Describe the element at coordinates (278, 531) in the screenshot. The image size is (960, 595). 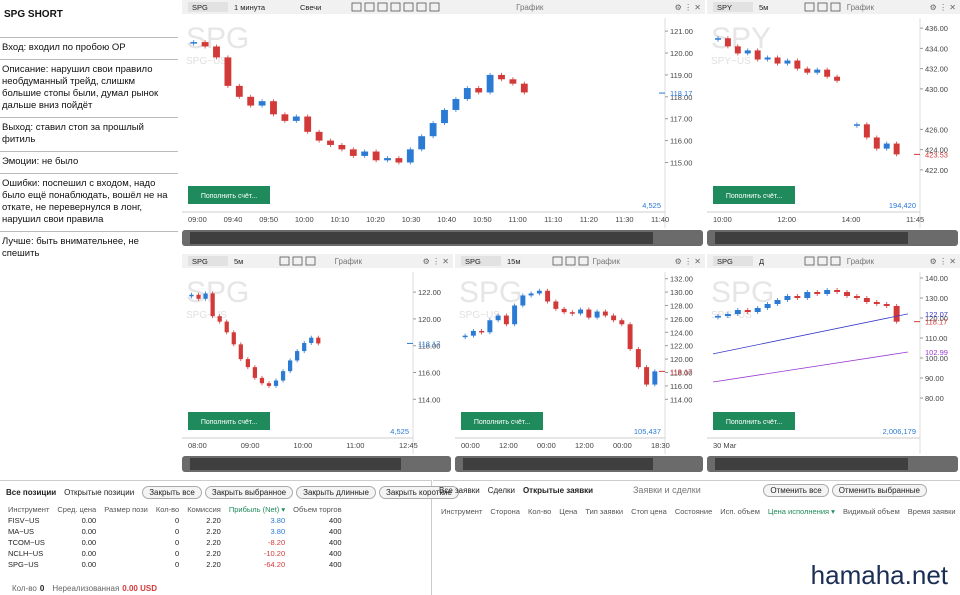
I see `profit-cell: 3.80` at that location.